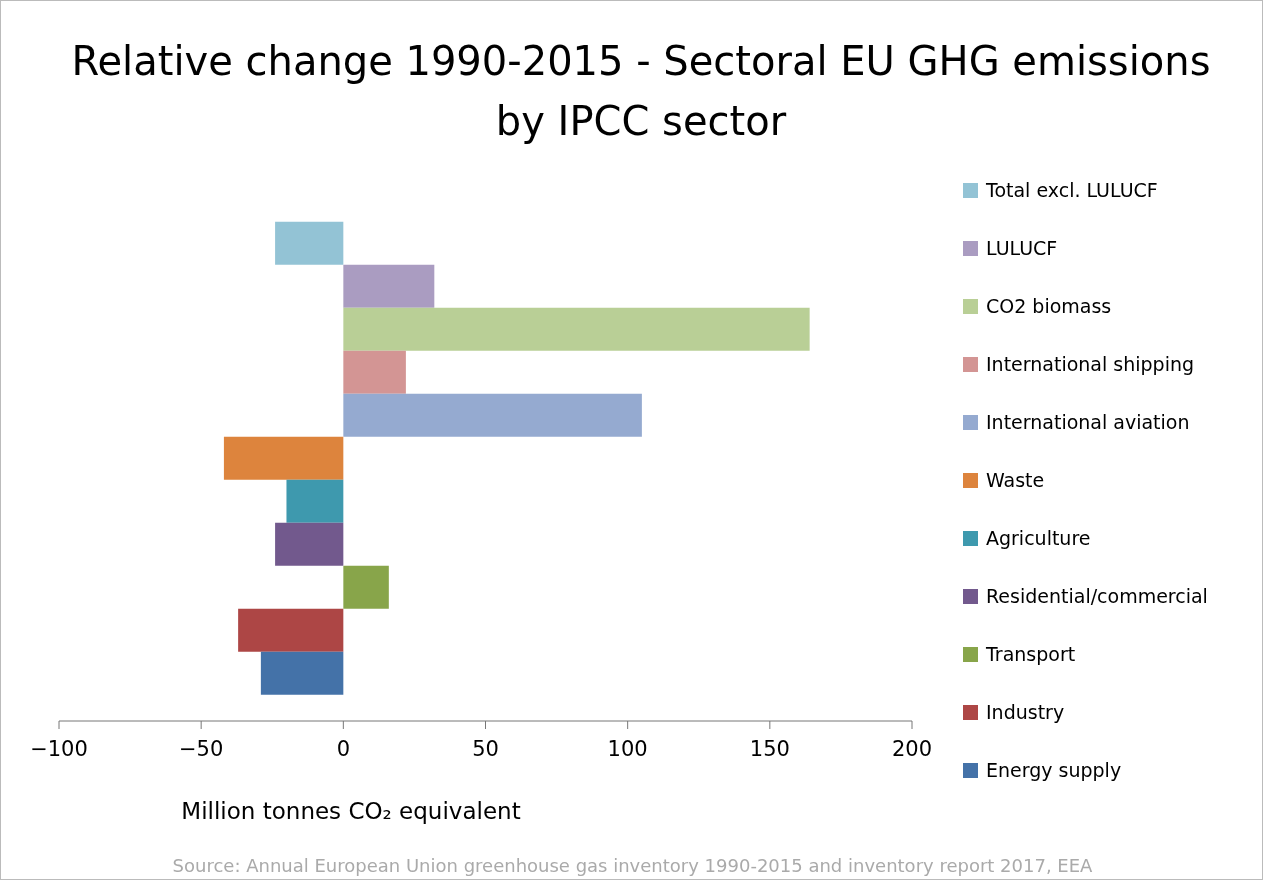  I want to click on legend-label: Waste, so click(1015, 480).